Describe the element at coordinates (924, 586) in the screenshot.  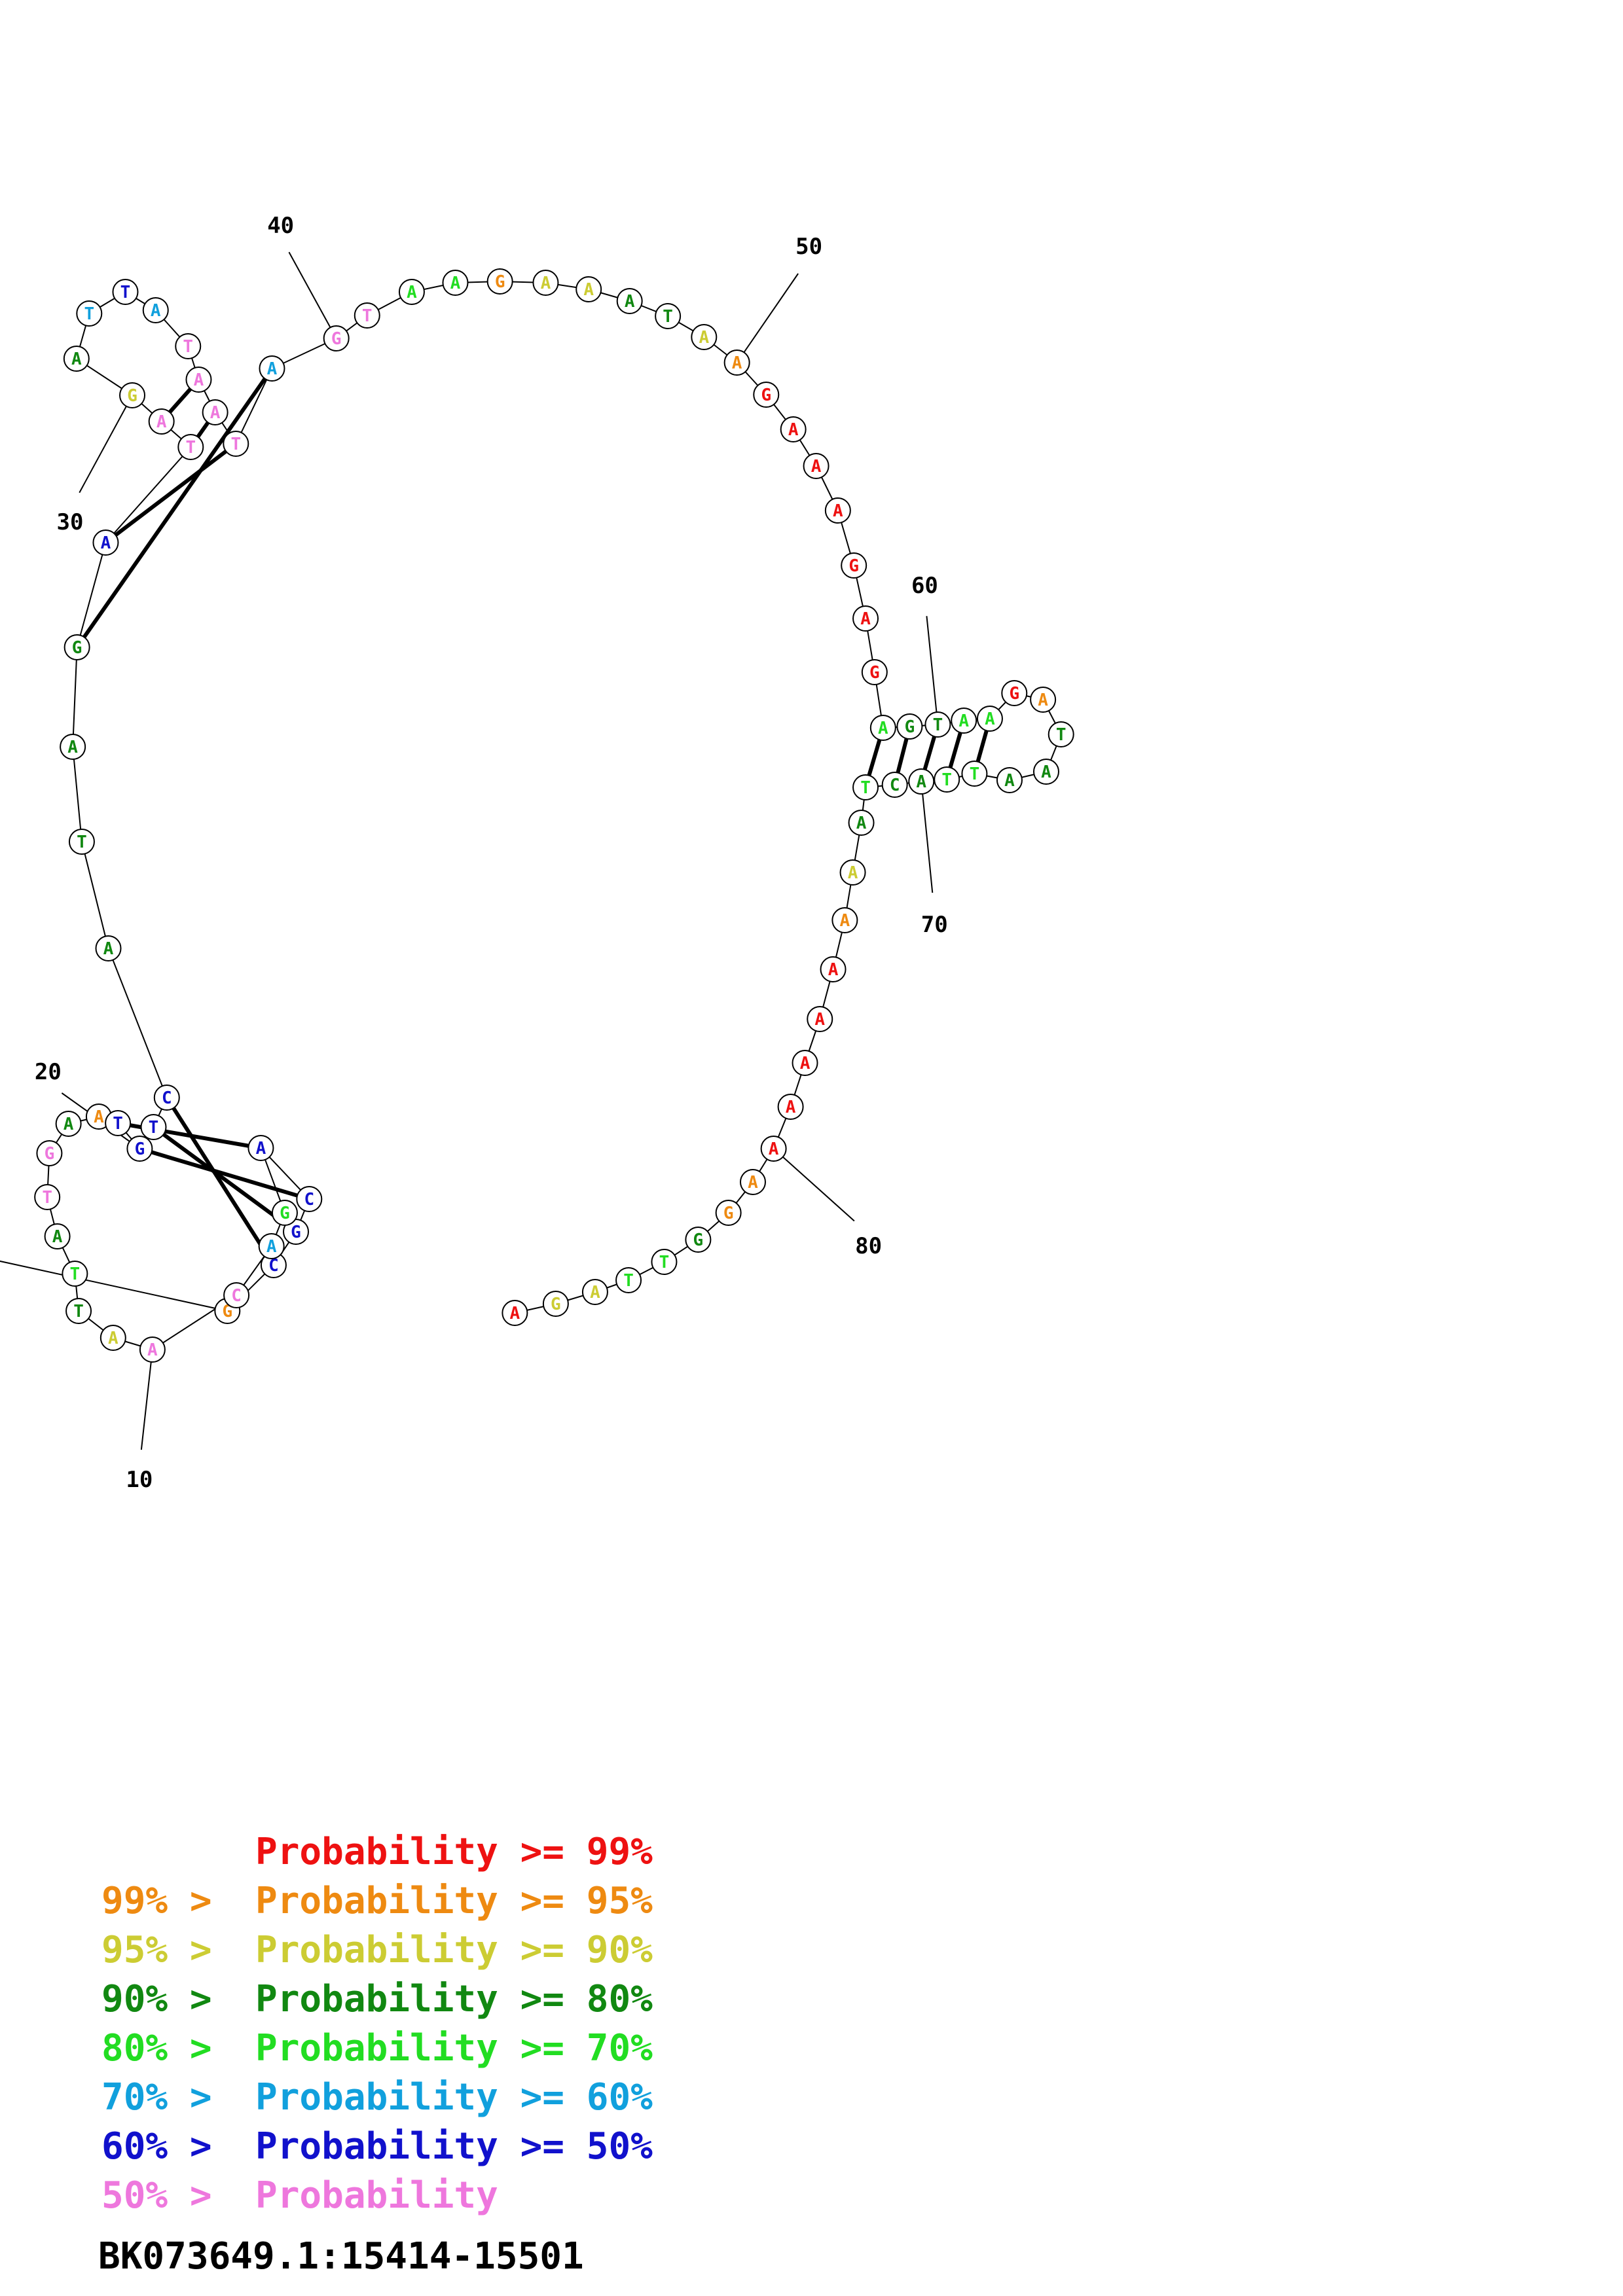
I see `position-label: 60` at that location.